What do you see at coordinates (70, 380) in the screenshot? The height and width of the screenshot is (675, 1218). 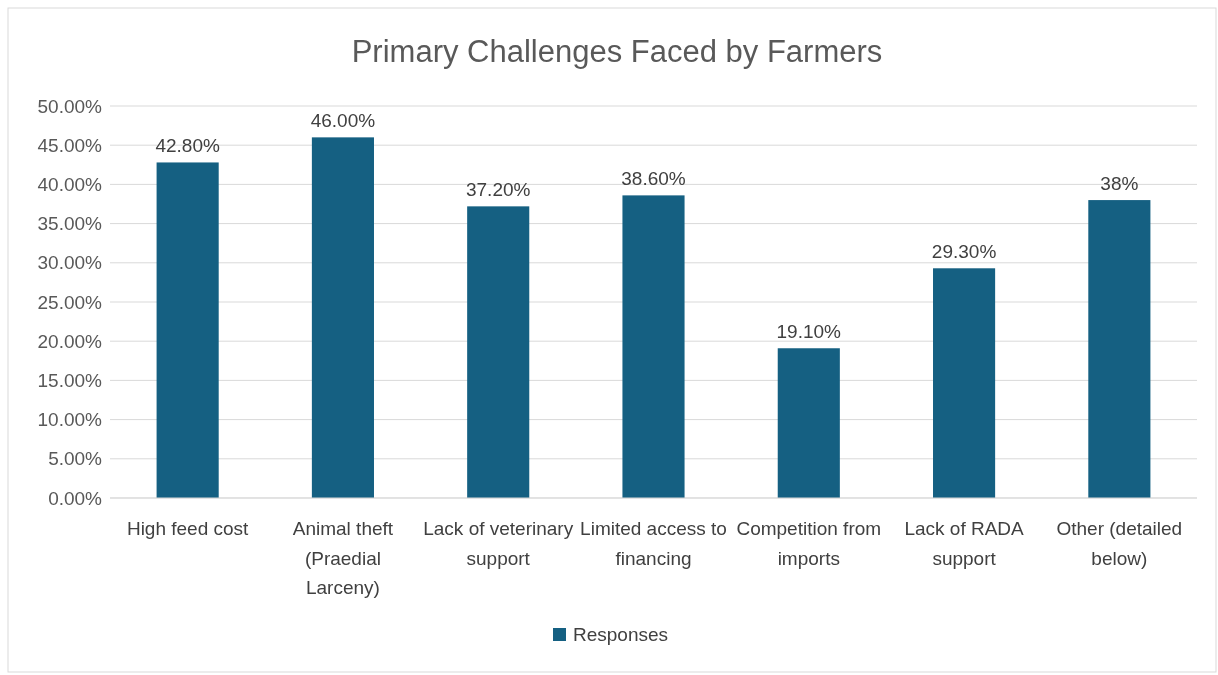 I see `y-tick-label: 15.00%` at bounding box center [70, 380].